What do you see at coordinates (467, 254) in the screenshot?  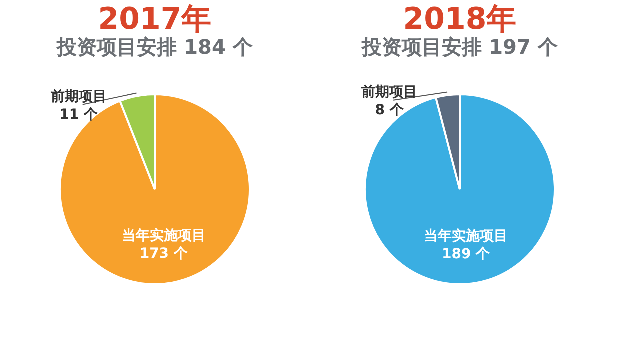 I see `data-label: 189 个` at bounding box center [467, 254].